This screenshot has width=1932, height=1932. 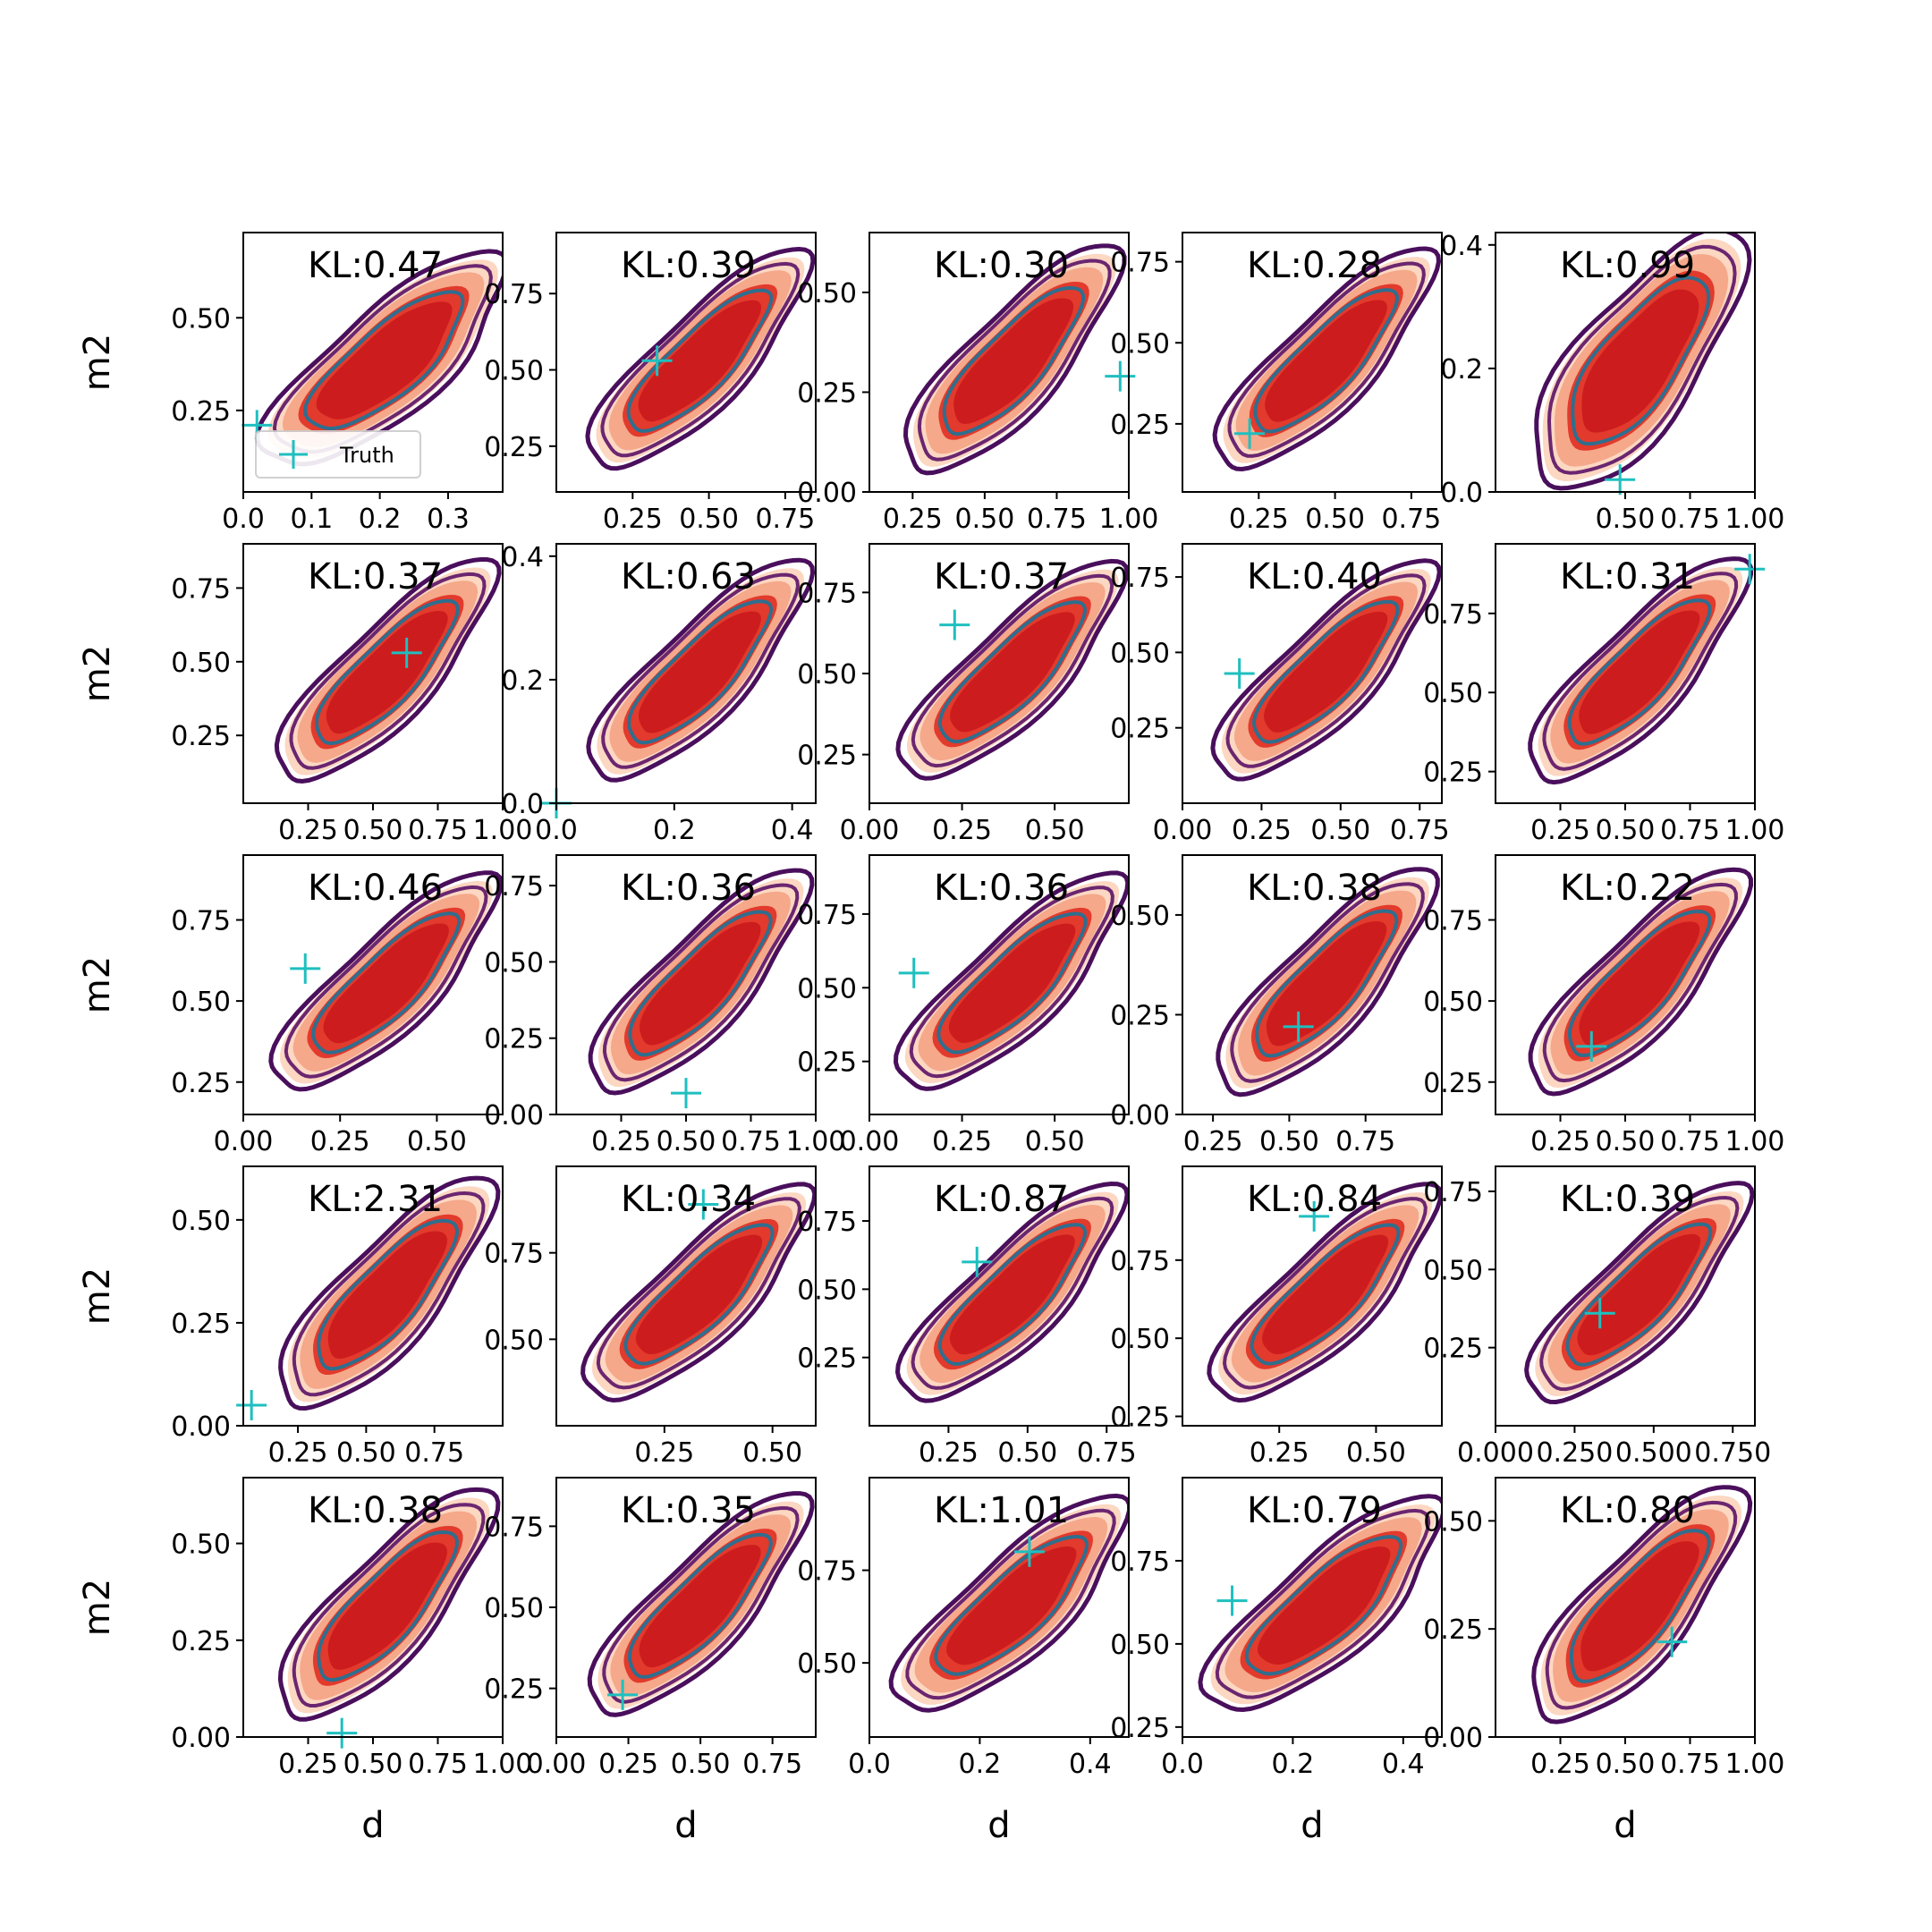 What do you see at coordinates (1732, 1453) in the screenshot?
I see `x-tick-label: 0.750` at bounding box center [1732, 1453].